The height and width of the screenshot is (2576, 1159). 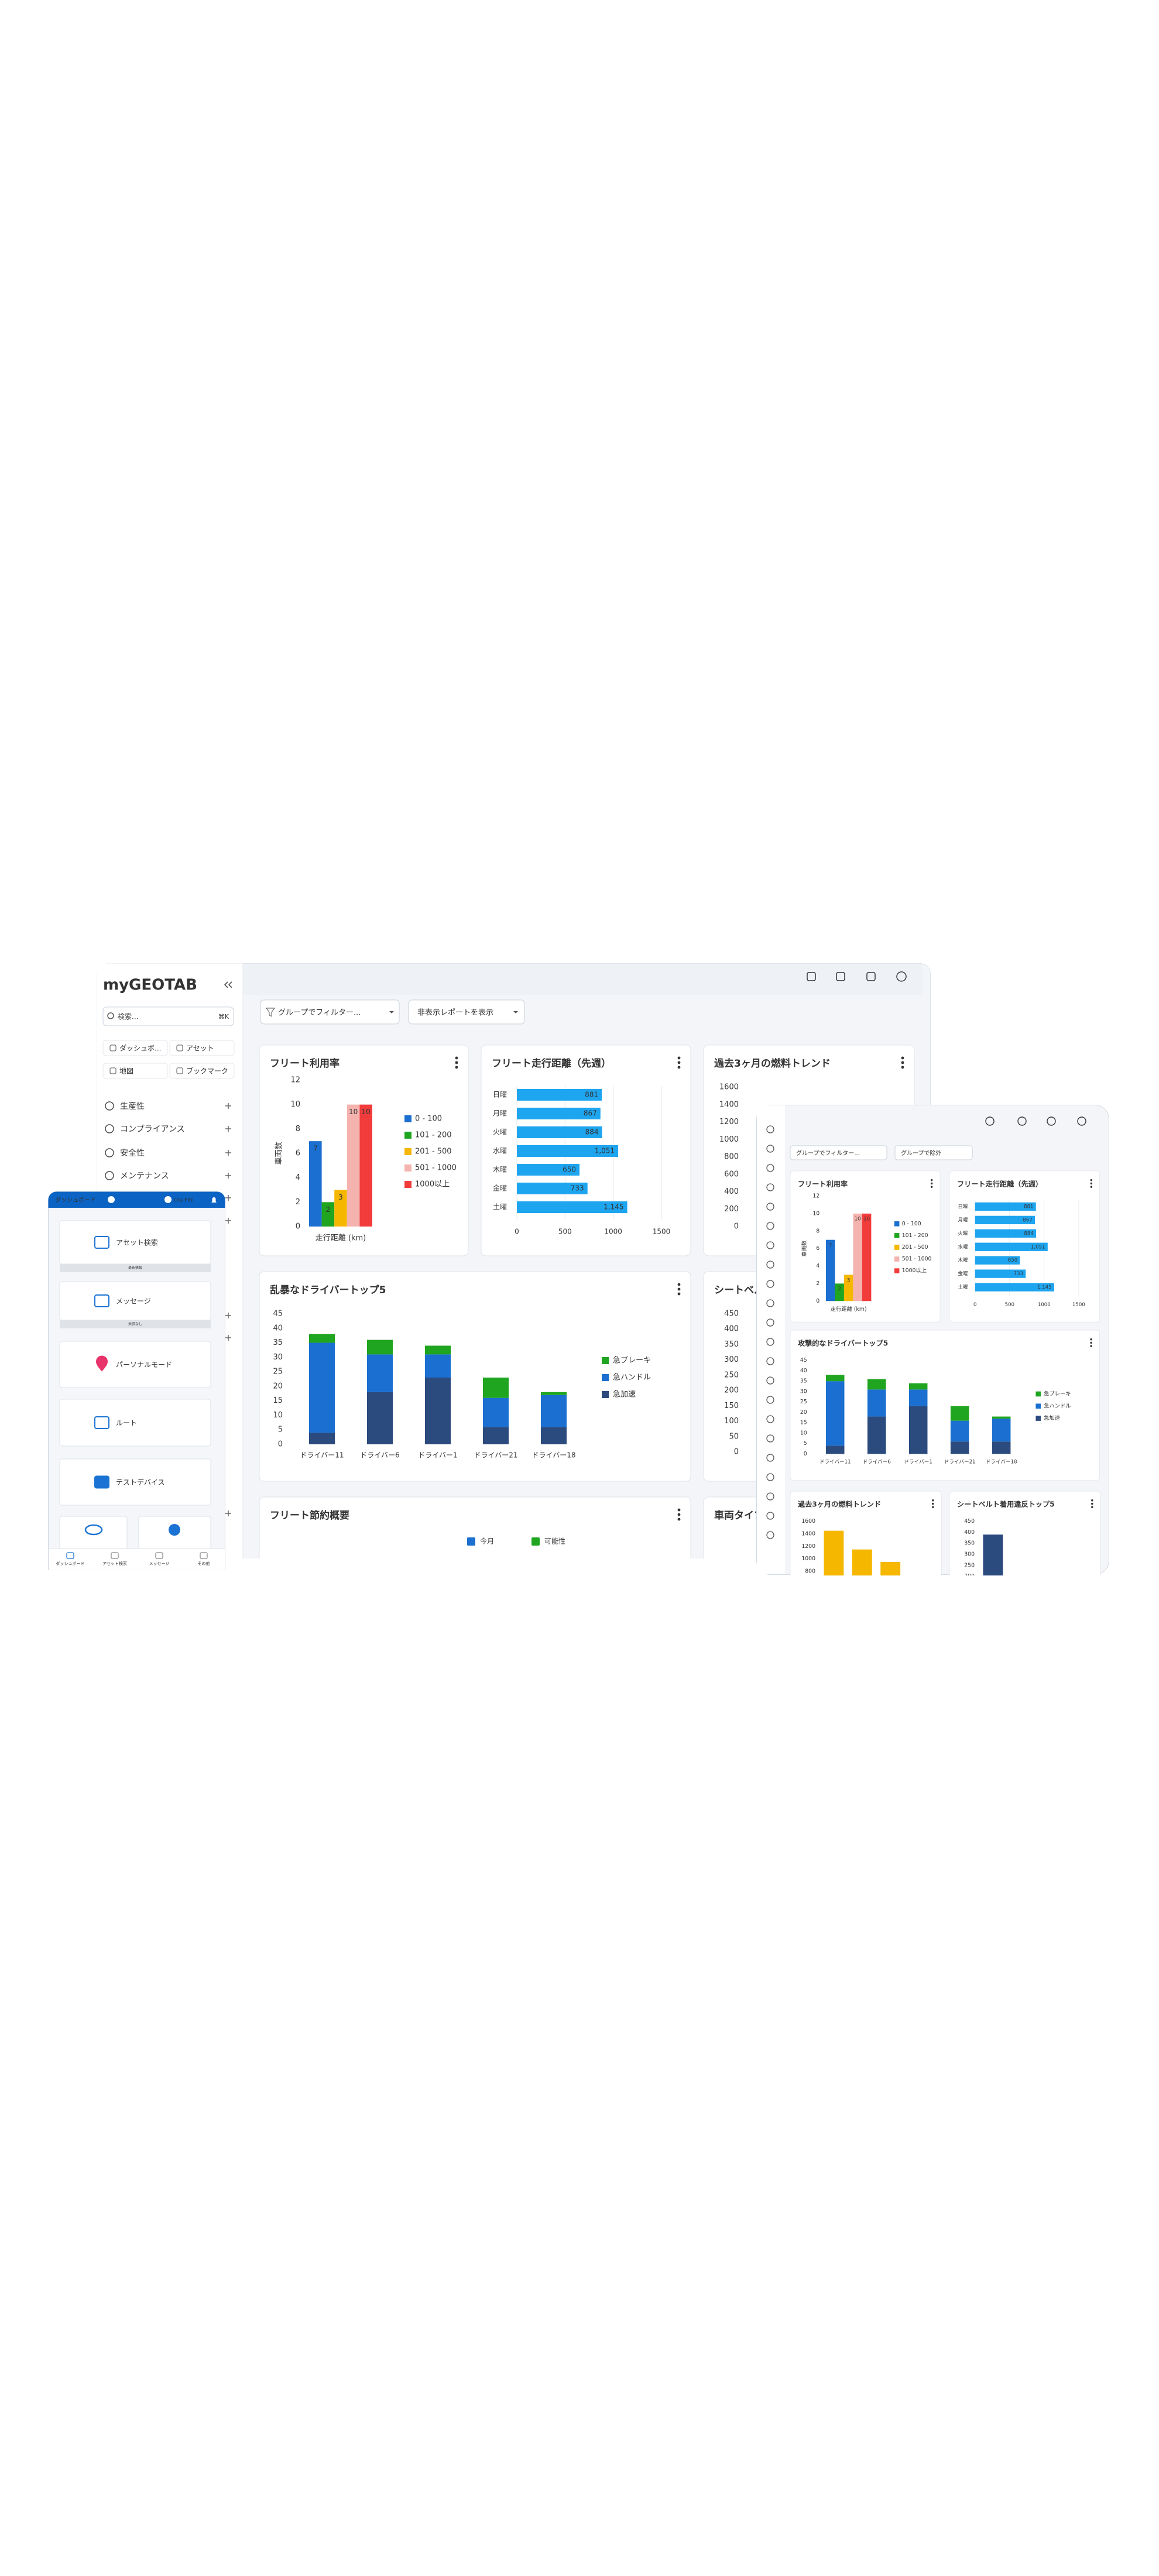 What do you see at coordinates (970, 1576) in the screenshot?
I see `y-tick-label: 200` at bounding box center [970, 1576].